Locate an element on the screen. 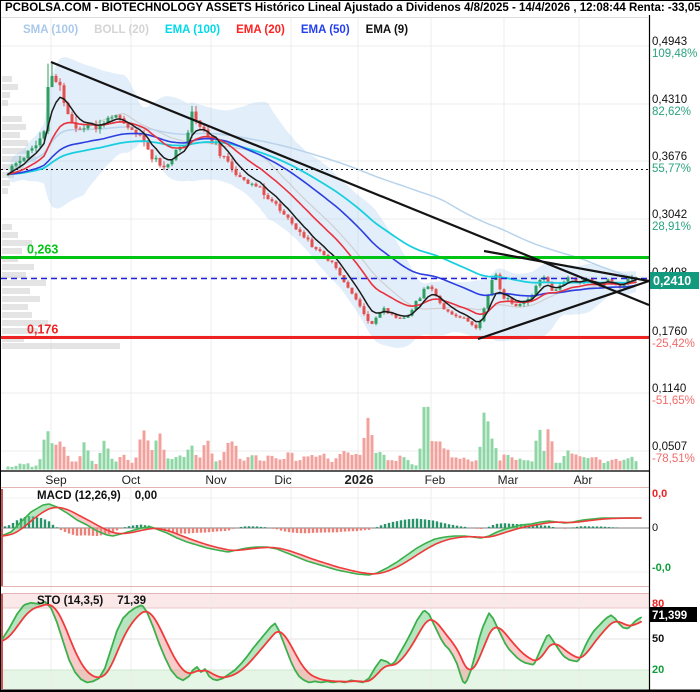  svg-text: 0,0 is located at coordinates (659, 494).